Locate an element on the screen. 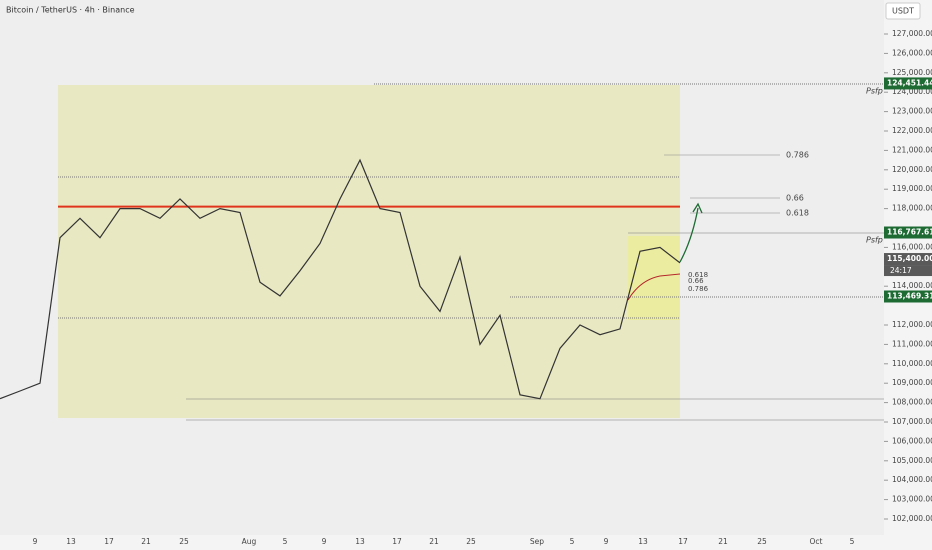  currency-label: USDT is located at coordinates (903, 11).